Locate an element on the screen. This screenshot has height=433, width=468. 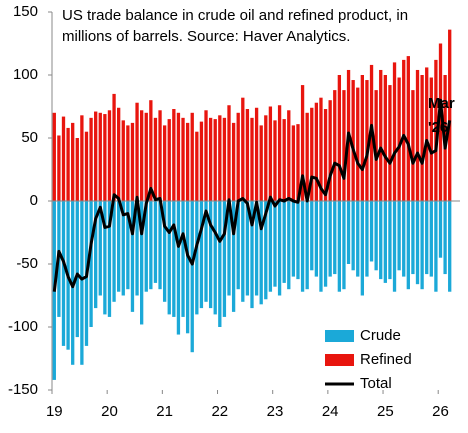
y-tick-label: 150 is located at coordinates (25, 11).